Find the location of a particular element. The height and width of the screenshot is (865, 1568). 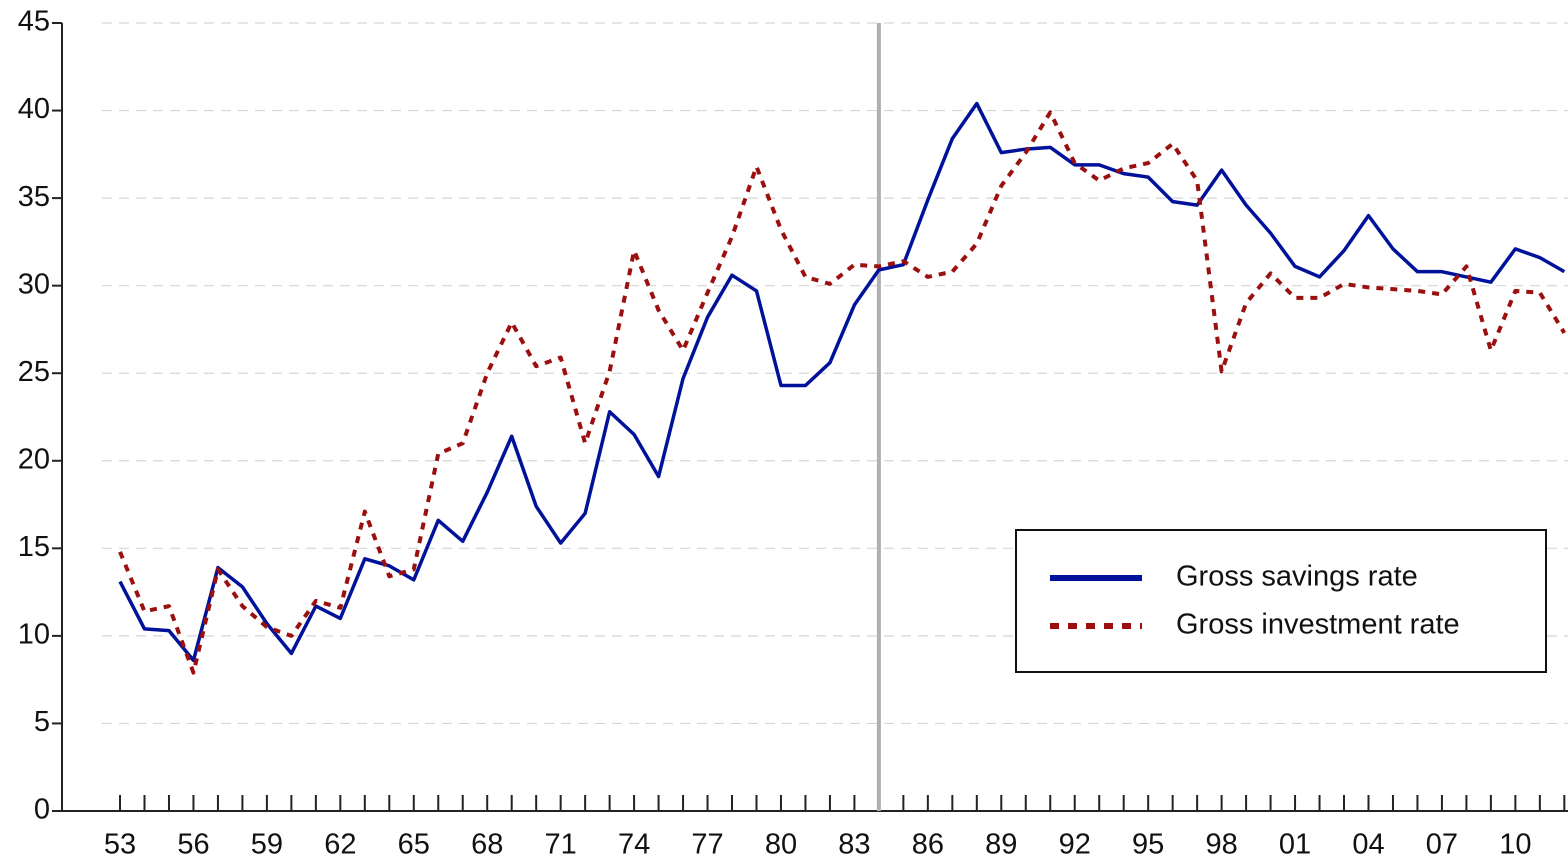

legend-label: Gross savings rate is located at coordinates (1297, 577).